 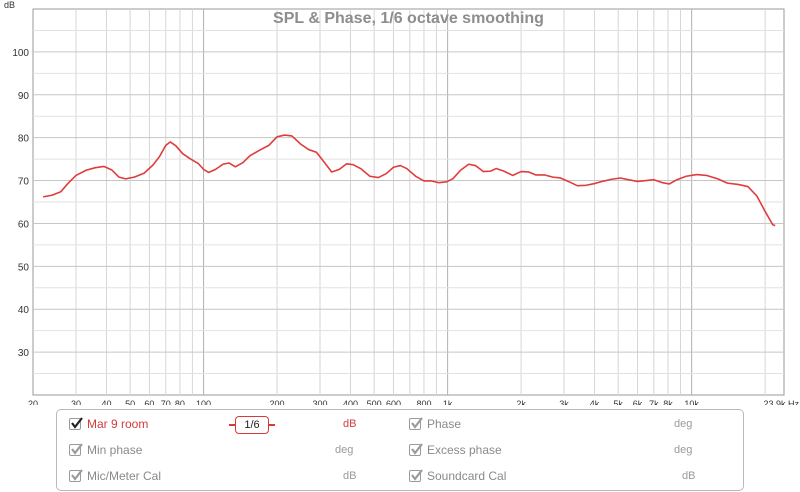 What do you see at coordinates (350, 476) in the screenshot?
I see `unit-mic-cal: dB` at bounding box center [350, 476].